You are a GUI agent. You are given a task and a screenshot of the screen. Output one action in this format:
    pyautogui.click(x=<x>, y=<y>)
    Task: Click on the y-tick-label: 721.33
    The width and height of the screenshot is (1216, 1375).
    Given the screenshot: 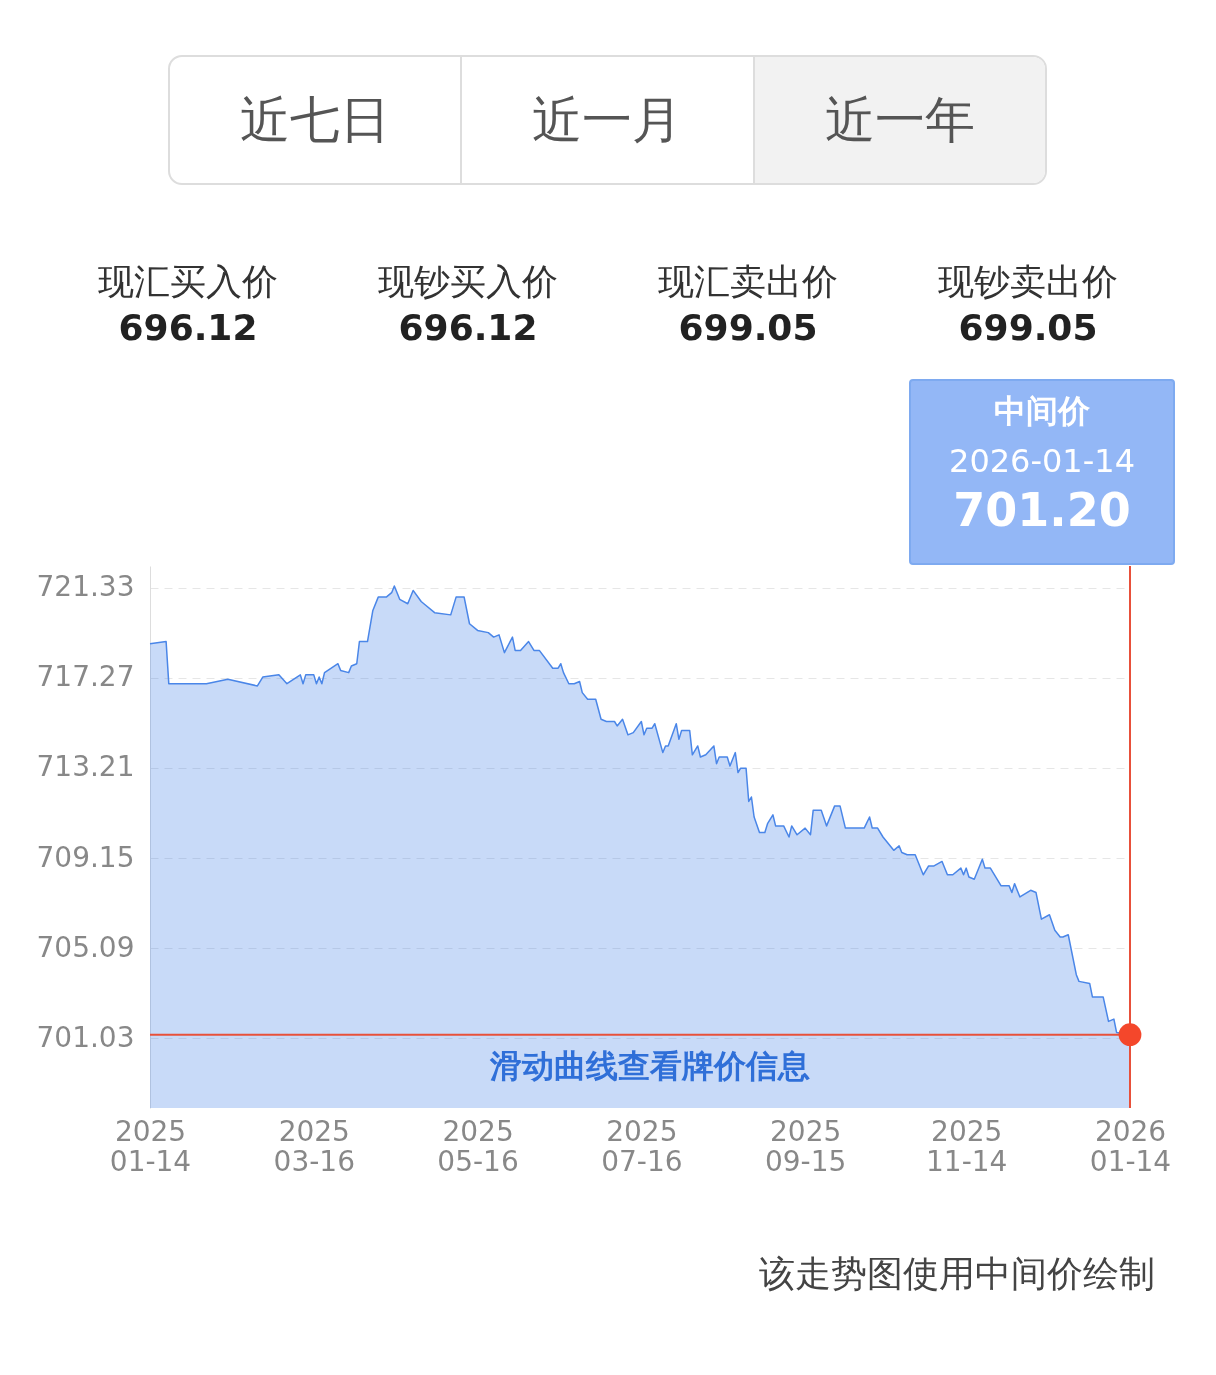 What is the action you would take?
    pyautogui.click(x=85, y=587)
    